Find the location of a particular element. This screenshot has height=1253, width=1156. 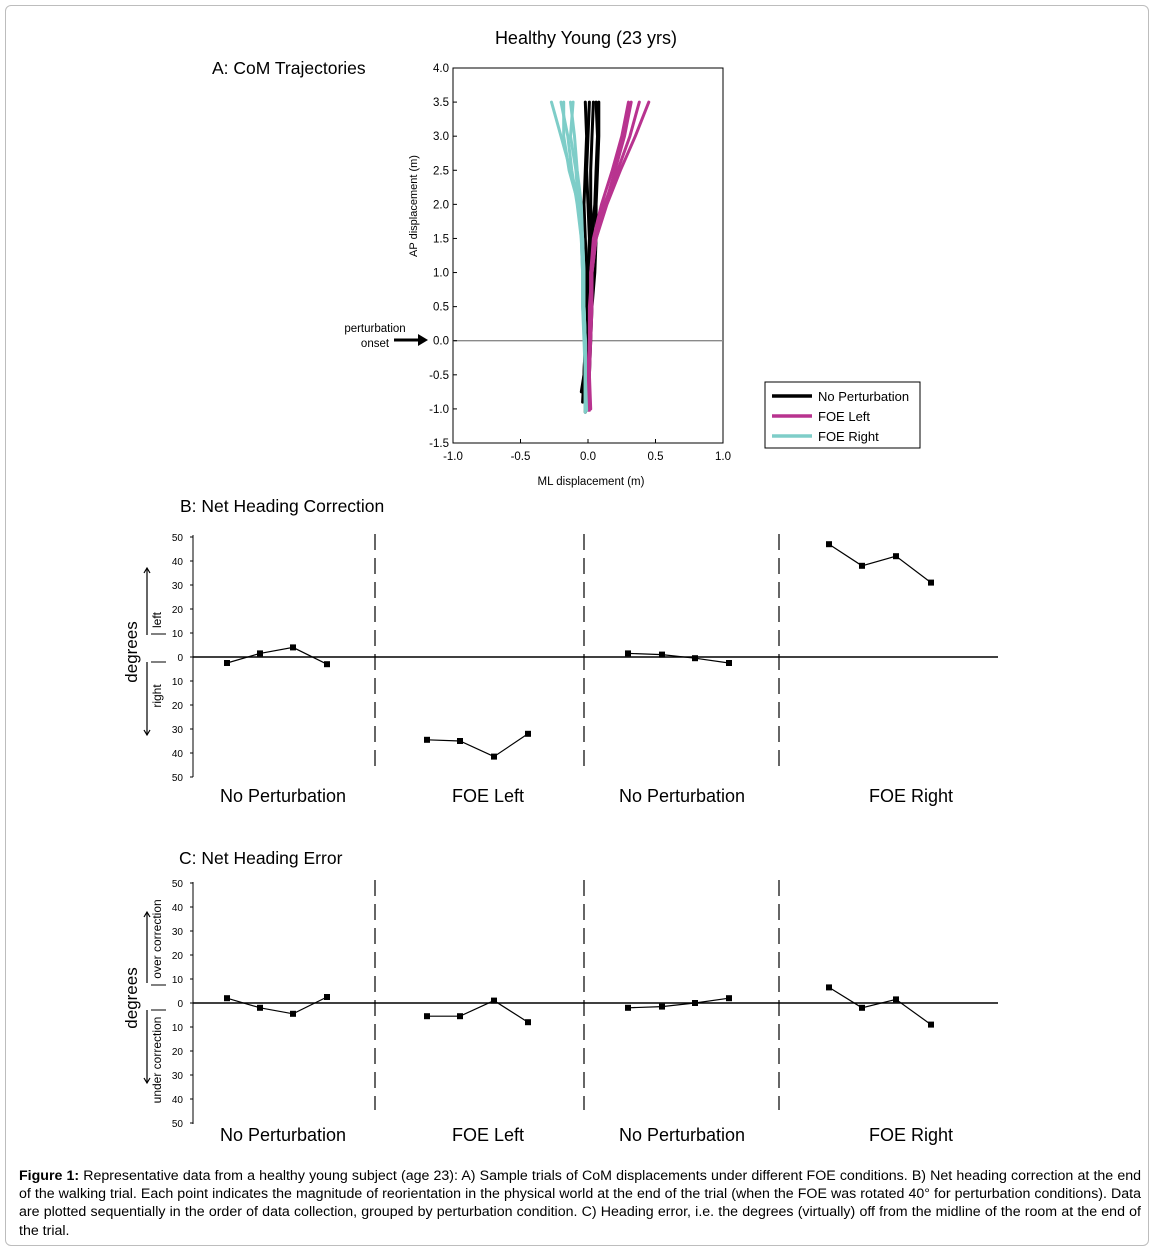

panel-a-x-axis-label: ML displacement (m) is located at coordinates (591, 482).